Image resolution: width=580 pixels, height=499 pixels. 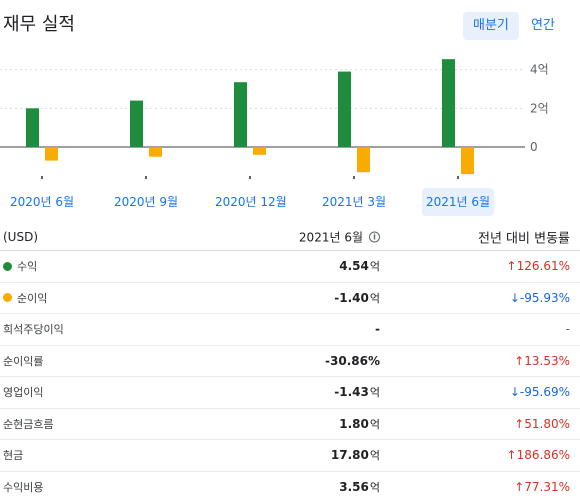 What do you see at coordinates (542, 423) in the screenshot?
I see `row-change: ↑51.80%` at bounding box center [542, 423].